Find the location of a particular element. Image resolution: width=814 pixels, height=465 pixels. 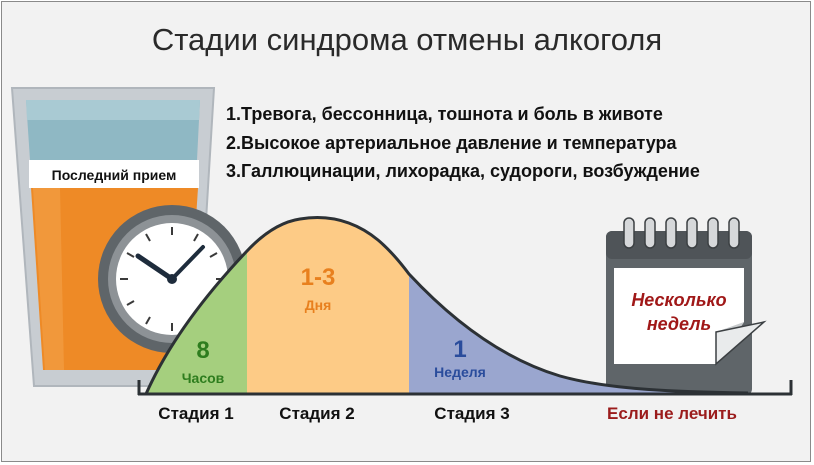

timeline-axis is located at coordinates (465, 388).